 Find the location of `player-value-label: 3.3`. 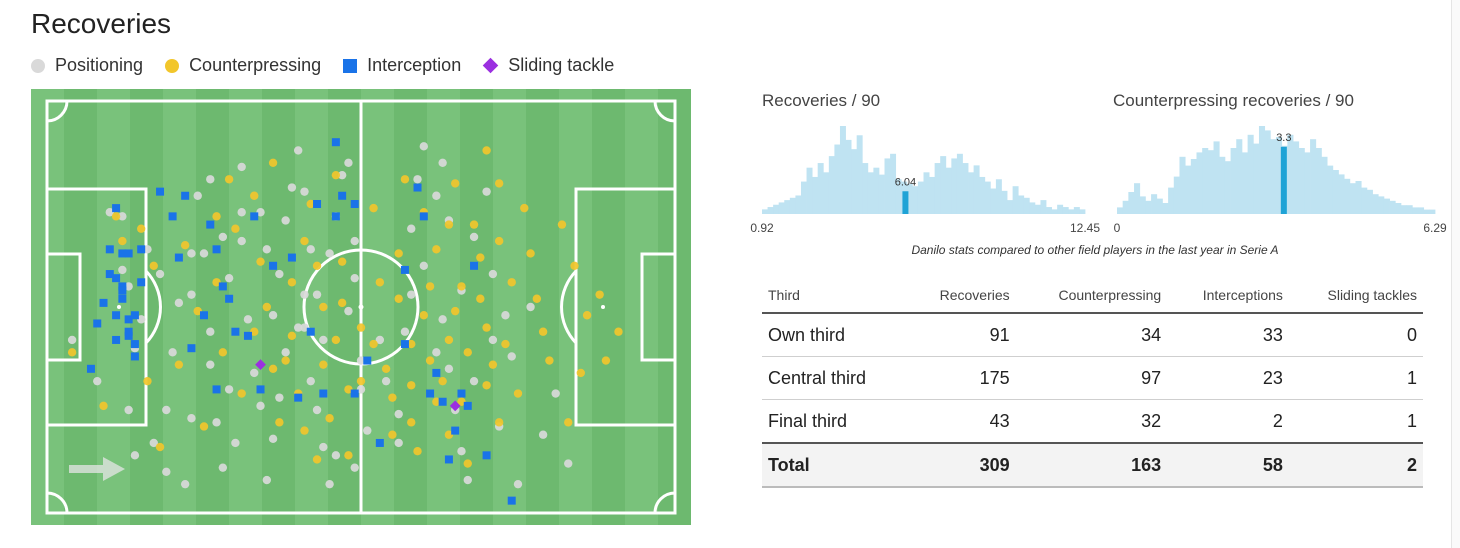

player-value-label: 3.3 is located at coordinates (1283, 138).